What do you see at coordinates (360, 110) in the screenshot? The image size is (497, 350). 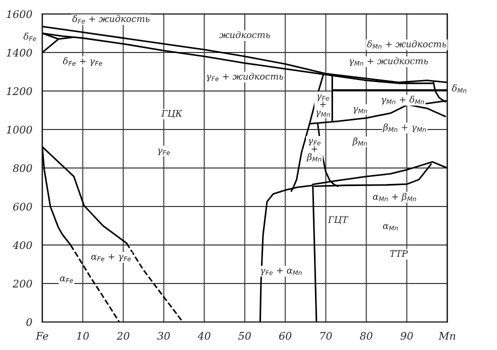 I see `annotation: γ$_{Mn}$` at bounding box center [360, 110].